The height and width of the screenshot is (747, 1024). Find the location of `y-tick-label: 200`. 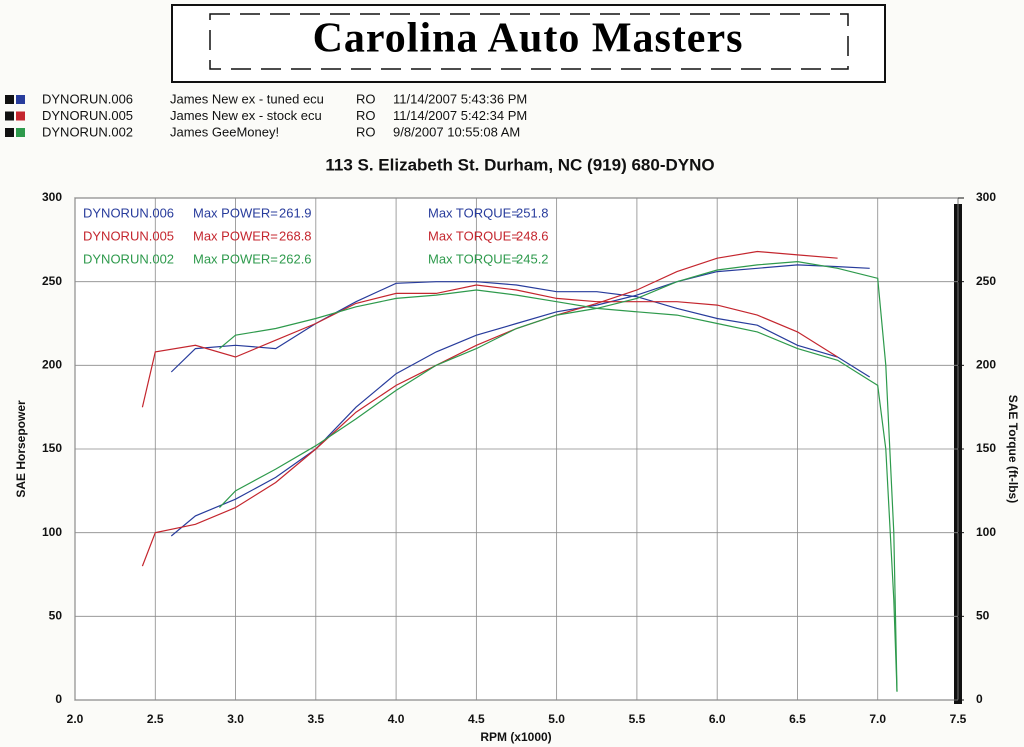

y-tick-label: 200 is located at coordinates (52, 365).